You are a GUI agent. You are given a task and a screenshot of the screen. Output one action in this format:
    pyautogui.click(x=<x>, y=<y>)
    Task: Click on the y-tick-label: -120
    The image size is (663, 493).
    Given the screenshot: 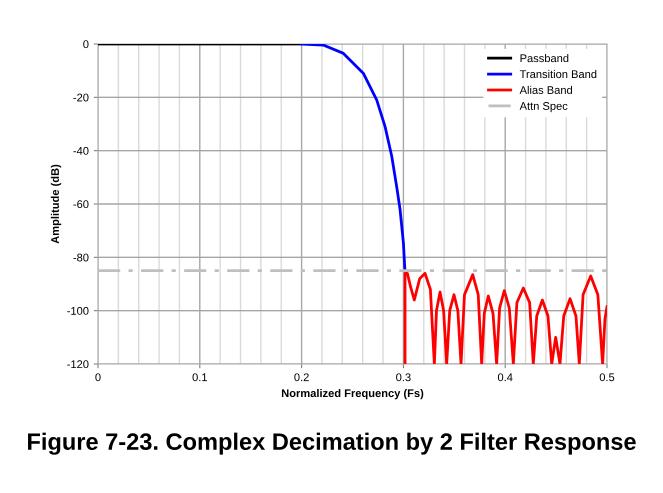 What is the action you would take?
    pyautogui.click(x=78, y=364)
    